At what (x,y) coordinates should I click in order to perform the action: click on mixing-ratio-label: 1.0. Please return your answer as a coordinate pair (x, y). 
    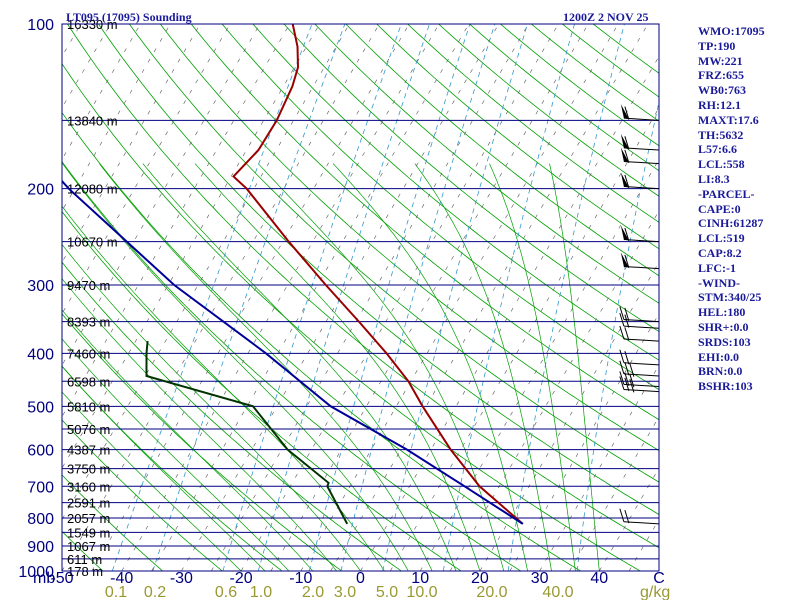
    Looking at the image, I should click on (261, 592).